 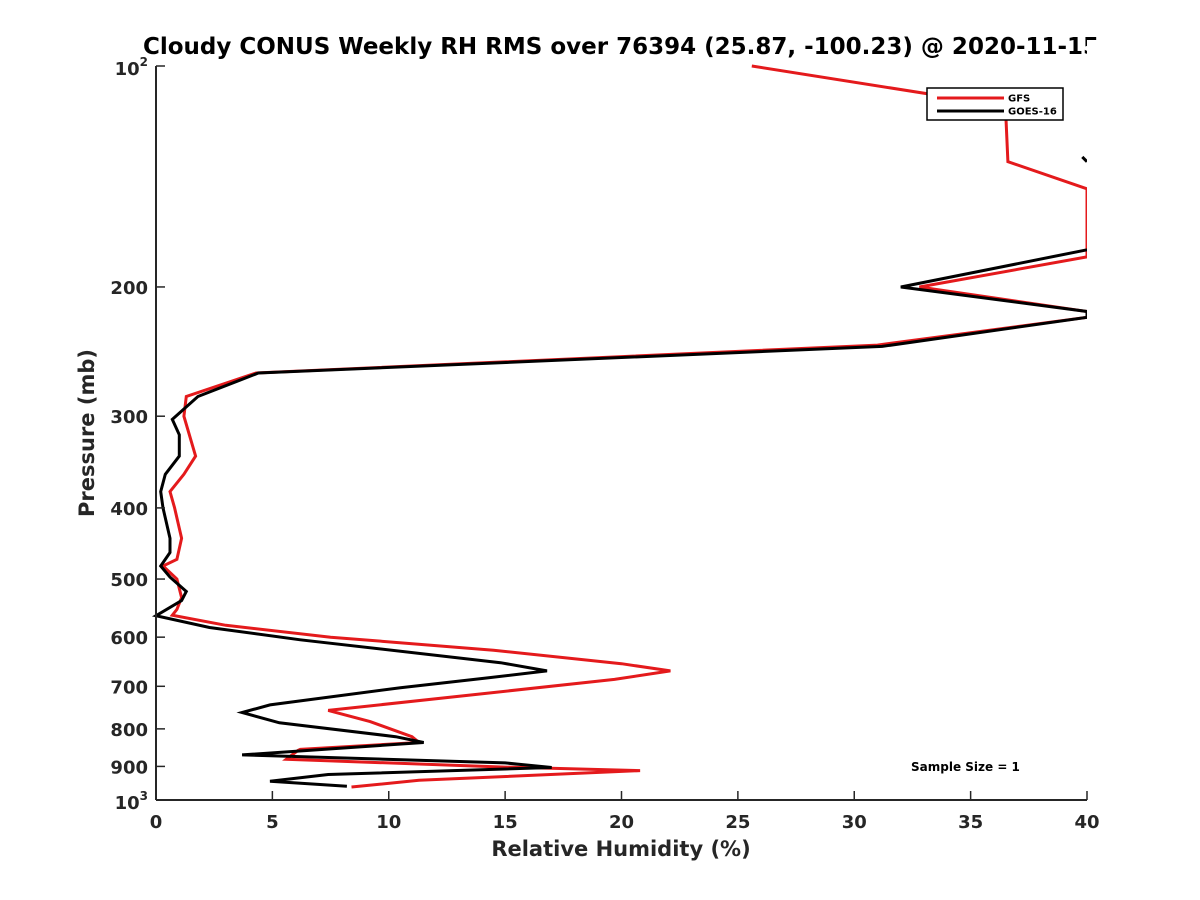 What do you see at coordinates (129, 767) in the screenshot?
I see `y-tick-label-8: 900` at bounding box center [129, 767].